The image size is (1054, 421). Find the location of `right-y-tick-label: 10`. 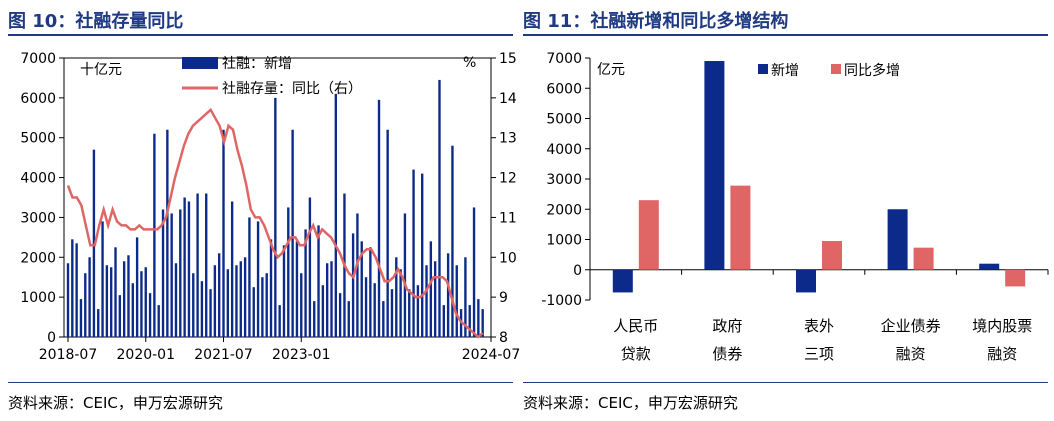

right-y-tick-label: 10 is located at coordinates (508, 258).